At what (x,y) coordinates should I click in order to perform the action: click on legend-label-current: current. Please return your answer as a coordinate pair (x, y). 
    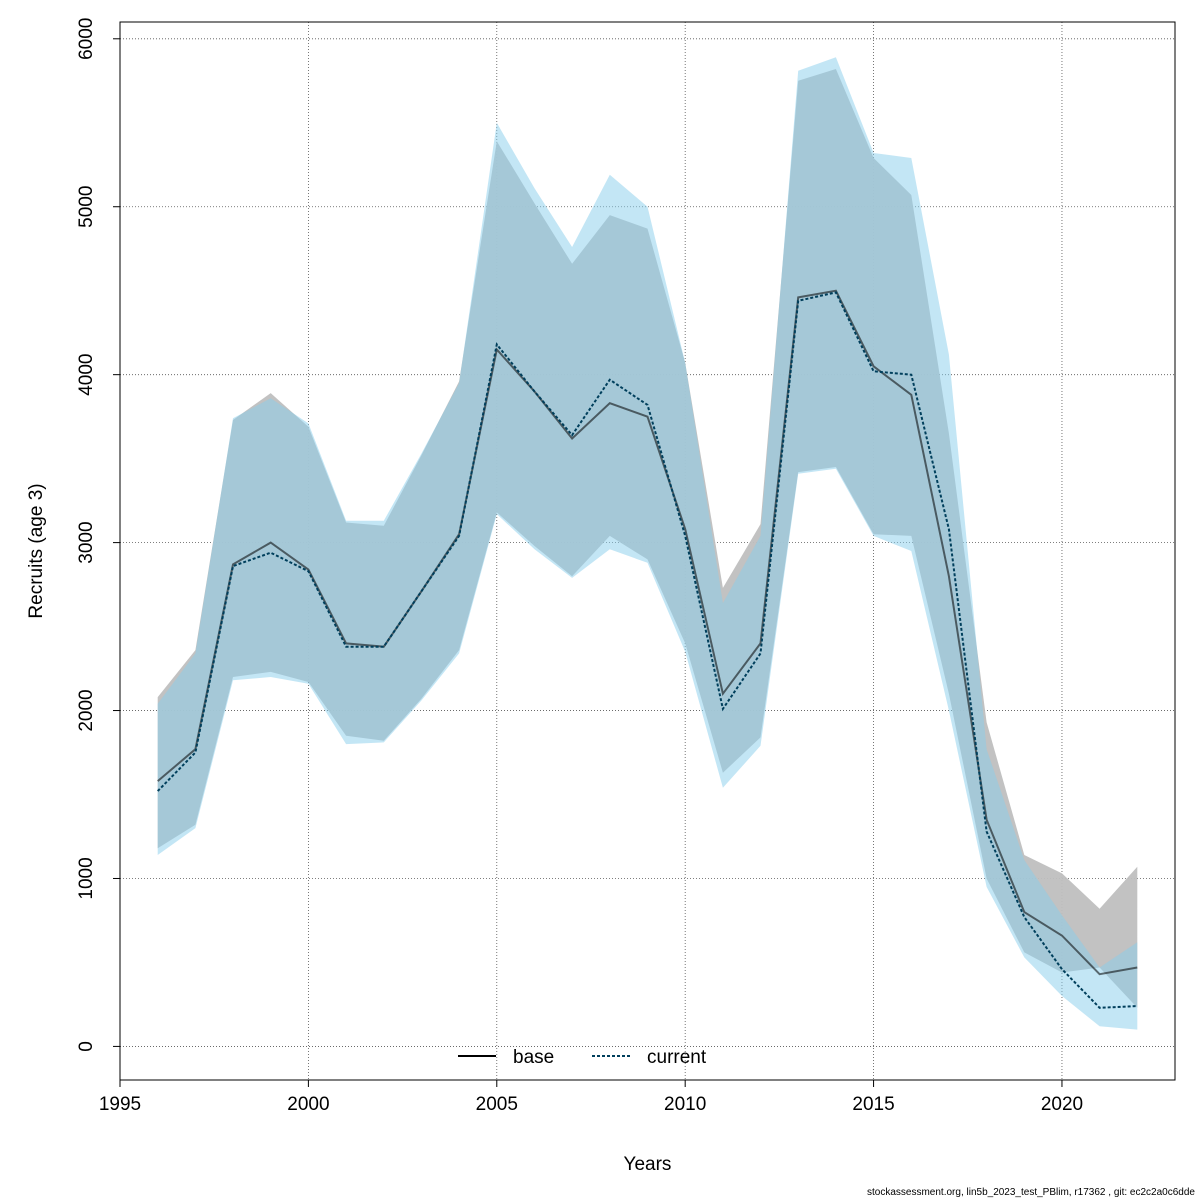
    Looking at the image, I should click on (677, 1057).